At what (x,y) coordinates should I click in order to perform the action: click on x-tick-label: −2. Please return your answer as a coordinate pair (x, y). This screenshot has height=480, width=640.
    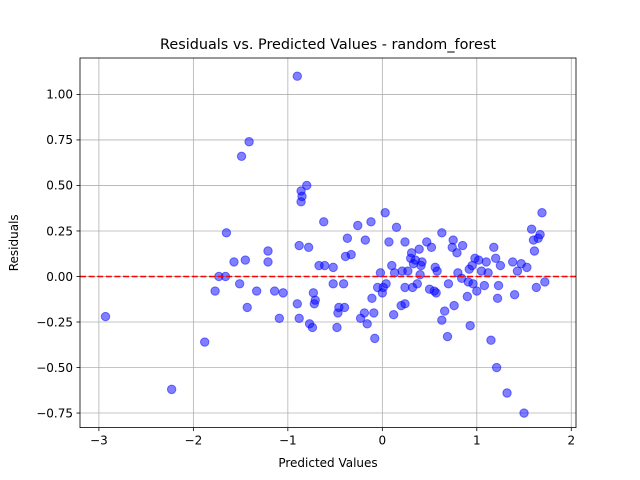
    Looking at the image, I should click on (194, 441).